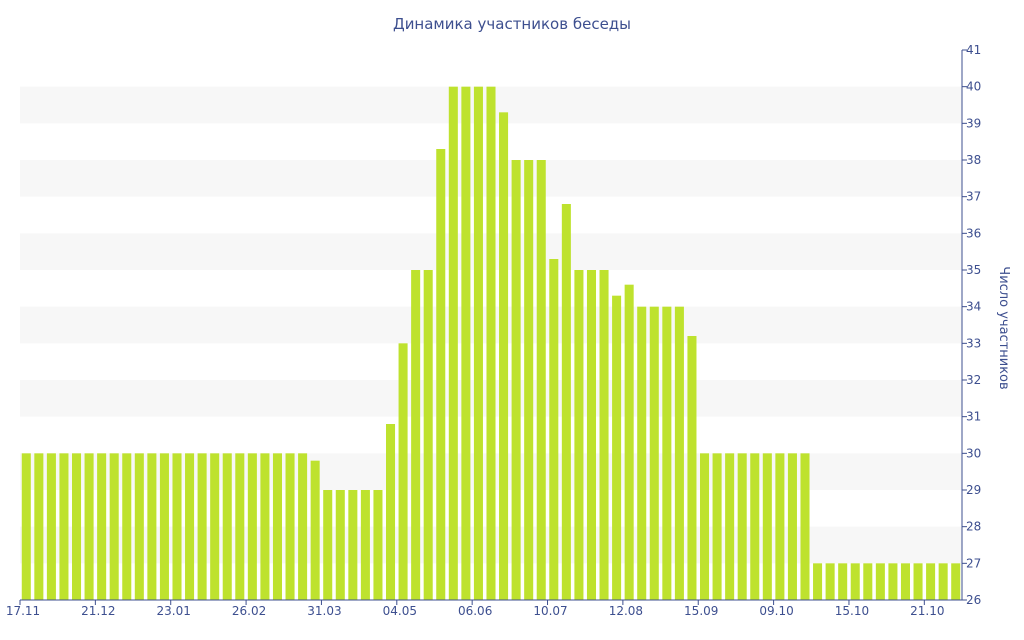 Image resolution: width=1024 pixels, height=640 pixels. Describe the element at coordinates (249, 611) in the screenshot. I see `x-tick-label: 26.02` at that location.